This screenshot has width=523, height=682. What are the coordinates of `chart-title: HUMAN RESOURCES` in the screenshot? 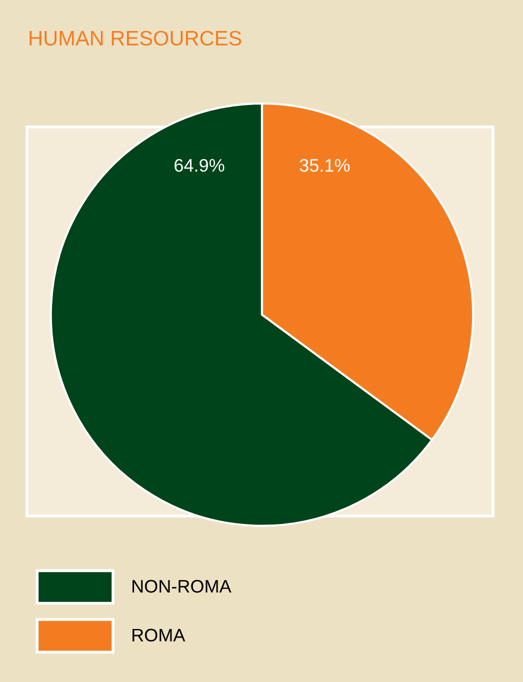 It's located at (136, 38).